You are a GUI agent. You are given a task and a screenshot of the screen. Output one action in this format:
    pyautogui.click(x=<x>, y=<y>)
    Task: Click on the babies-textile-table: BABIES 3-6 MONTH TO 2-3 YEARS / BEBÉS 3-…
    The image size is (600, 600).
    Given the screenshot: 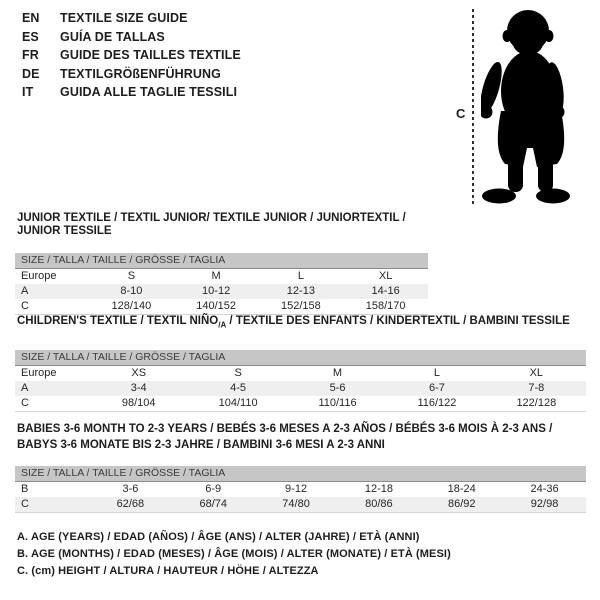 What is the action you would take?
    pyautogui.click(x=300, y=467)
    